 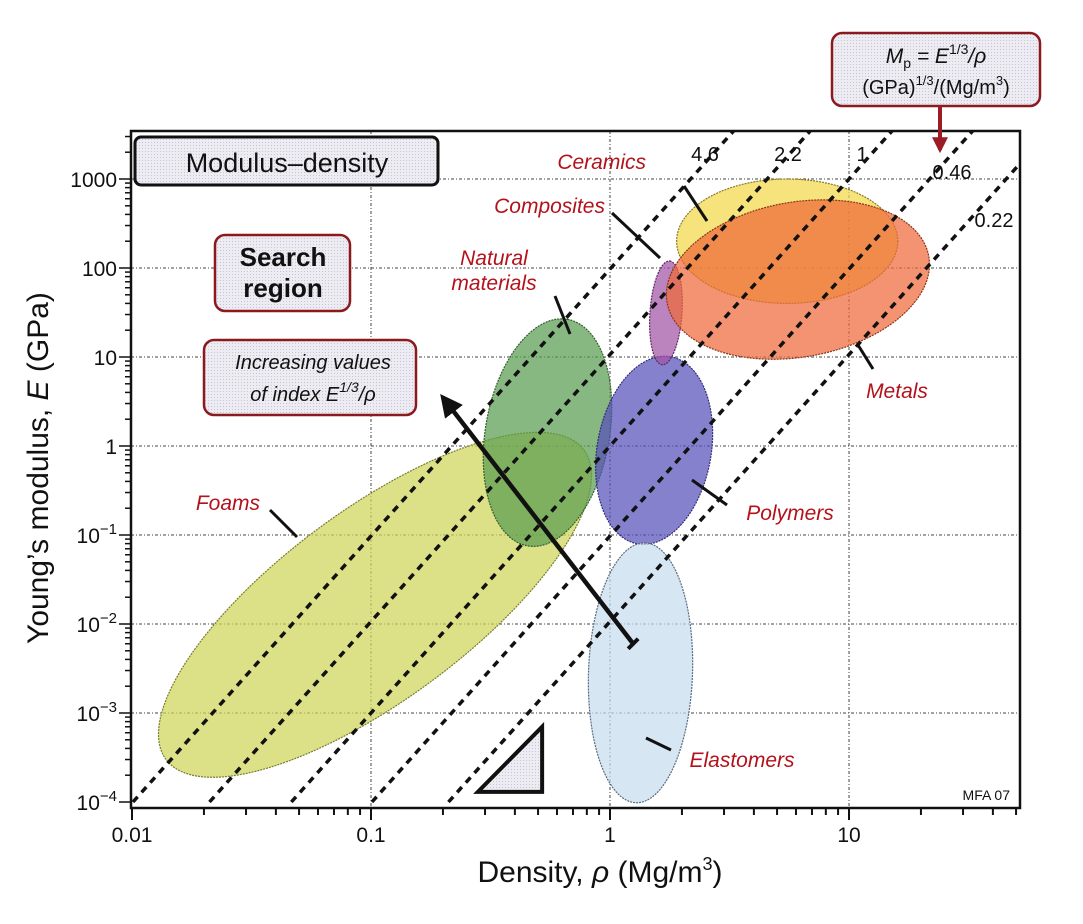 I want to click on search-region-line1: Search, so click(x=283, y=257).